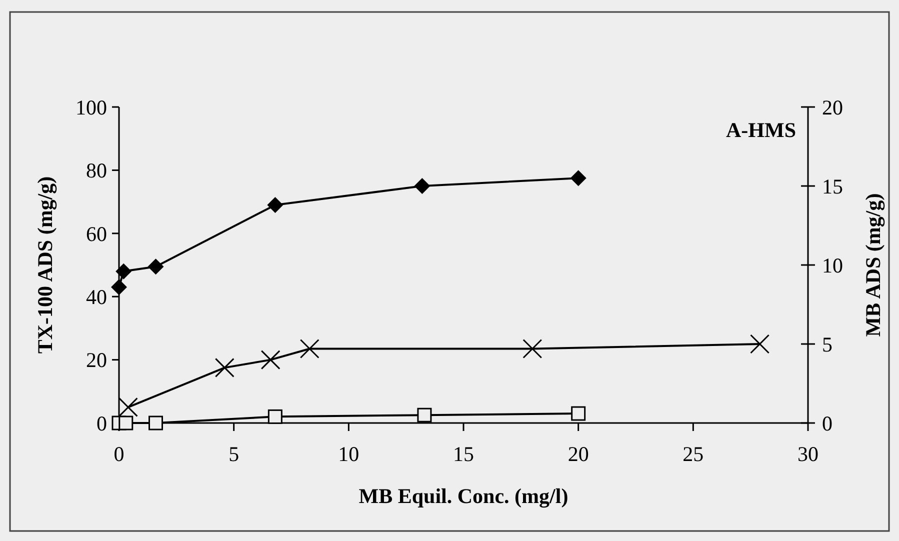  I want to click on y2-tick-label: 15, so click(832, 186).